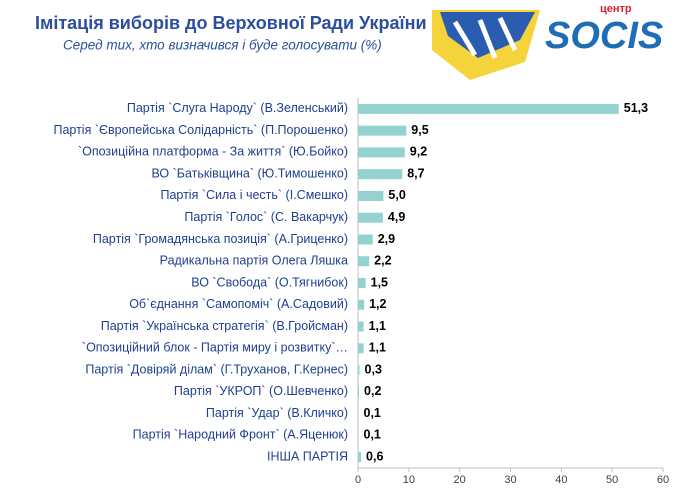  What do you see at coordinates (396, 195) in the screenshot?
I see `value-label: 5,0` at bounding box center [396, 195].